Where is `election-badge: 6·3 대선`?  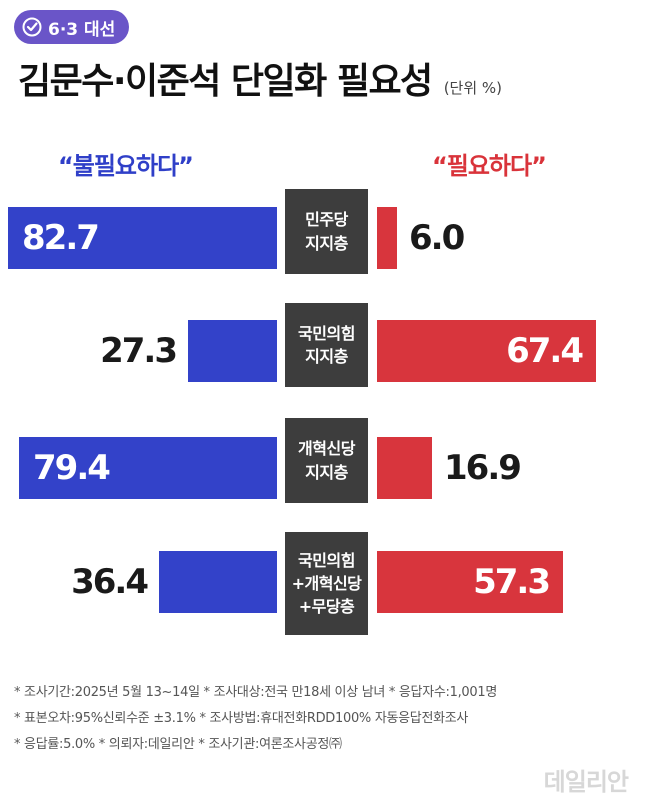 election-badge: 6·3 대선 is located at coordinates (72, 27).